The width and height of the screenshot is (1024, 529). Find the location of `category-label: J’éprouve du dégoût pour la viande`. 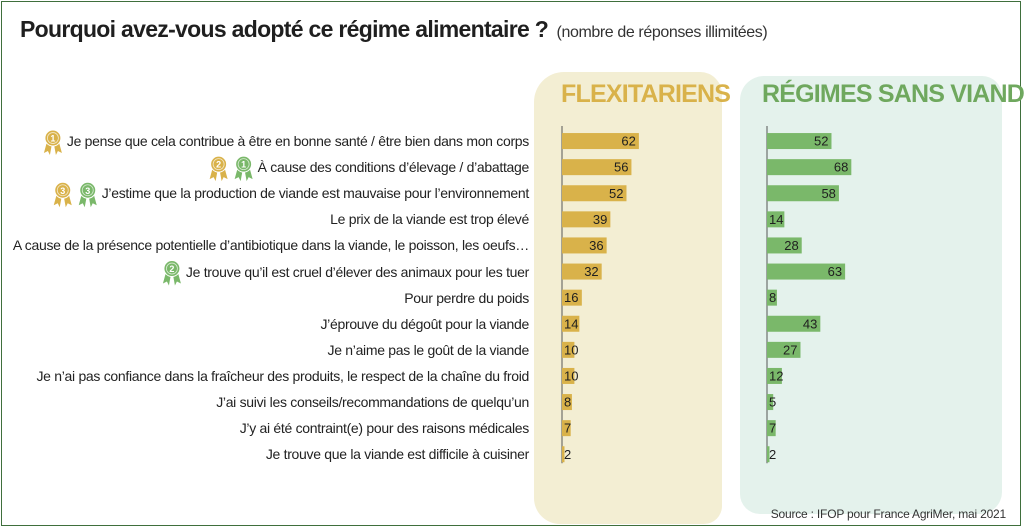

category-label: J’éprouve du dégoût pour la viande is located at coordinates (424, 323).